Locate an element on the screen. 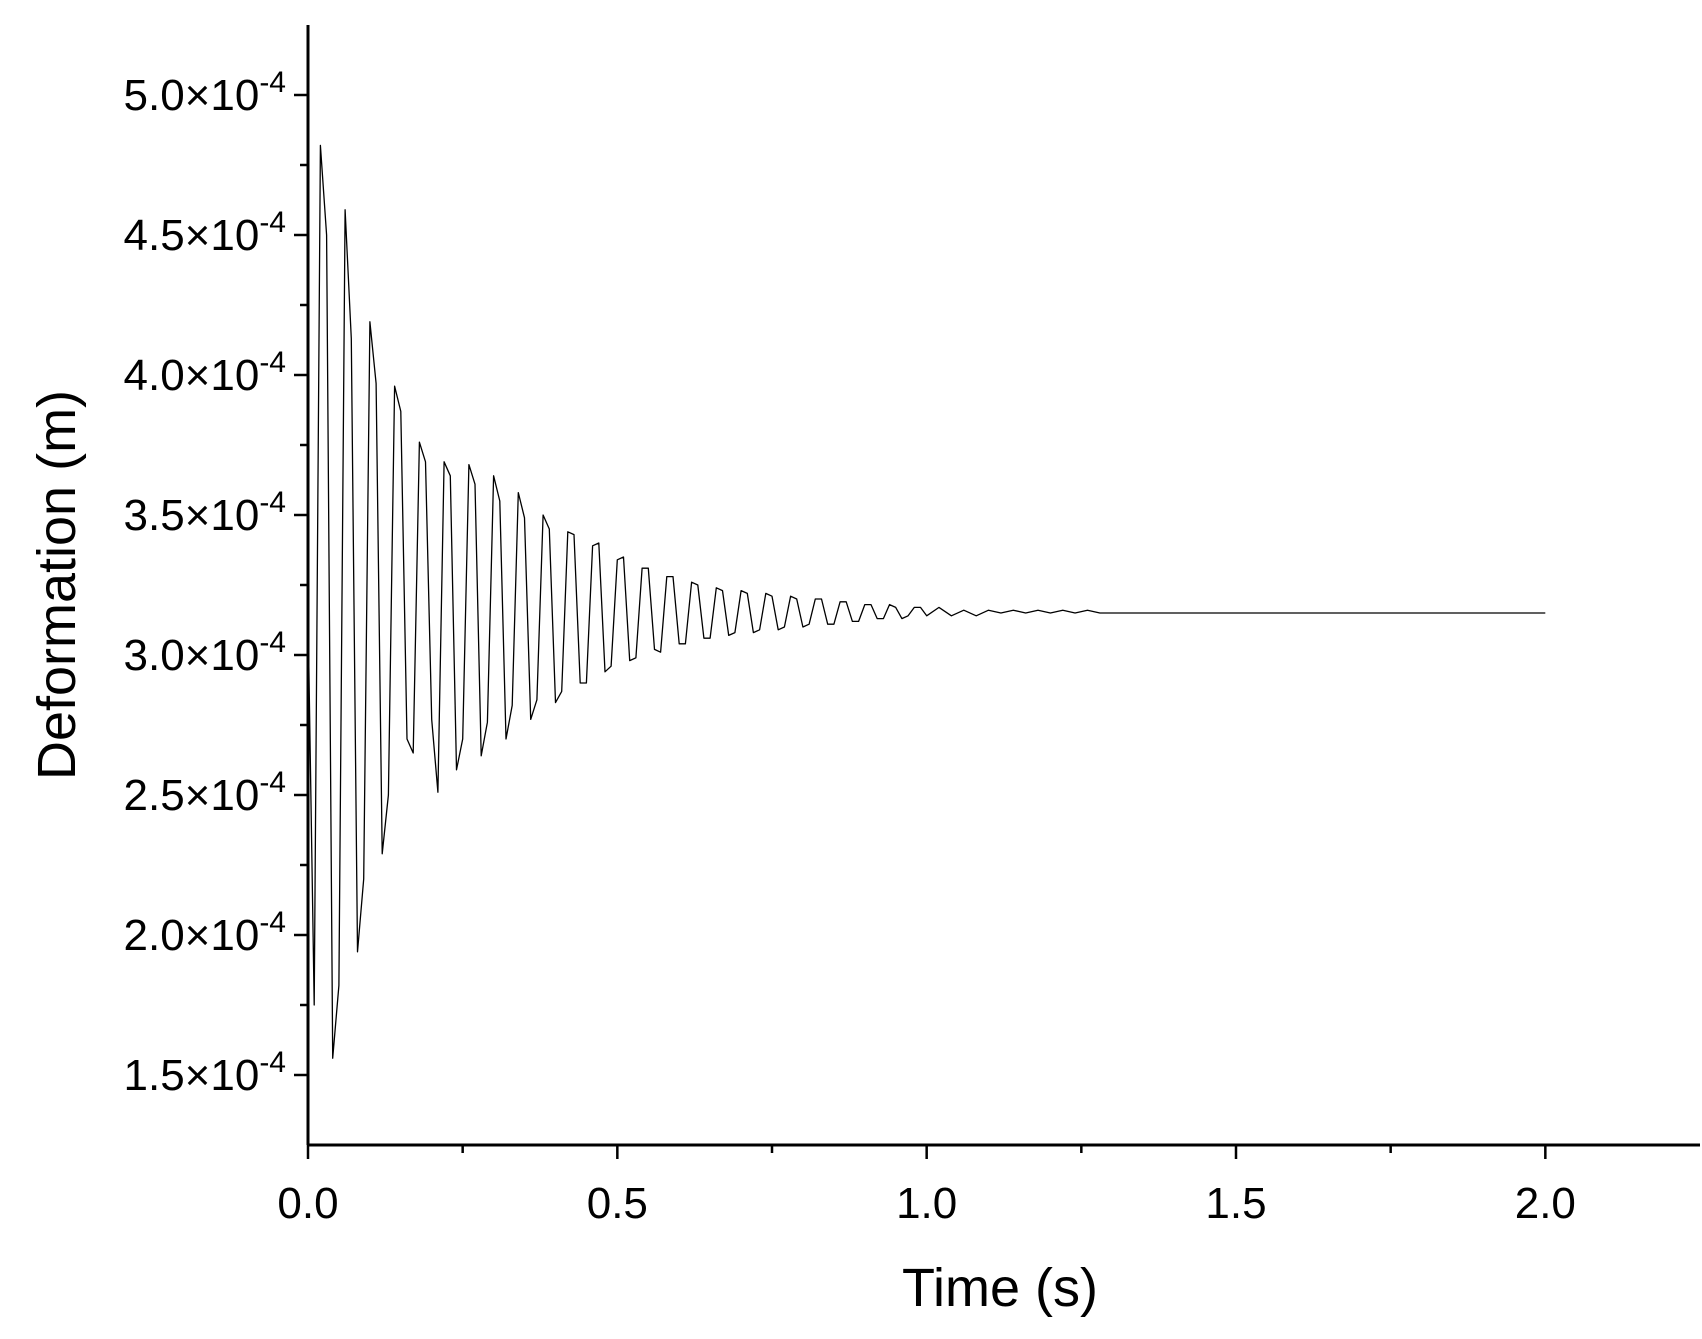 This screenshot has width=1702, height=1339. x-tick-label: 1.5 is located at coordinates (1235, 1203).